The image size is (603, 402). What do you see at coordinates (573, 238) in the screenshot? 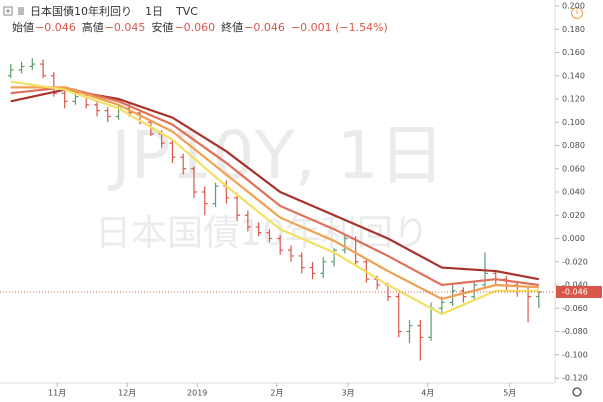
I see `y-tick-label: 0.000` at bounding box center [573, 238].